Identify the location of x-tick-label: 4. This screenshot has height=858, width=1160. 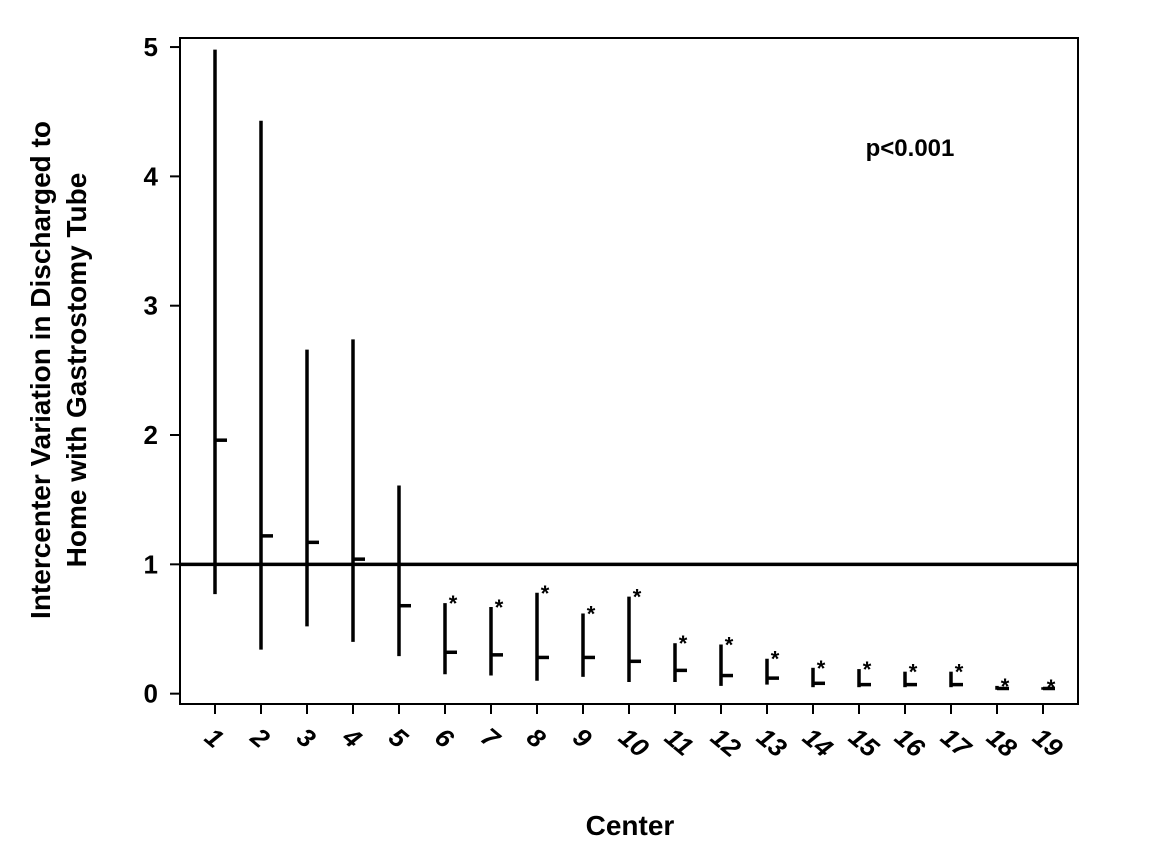
(352, 737).